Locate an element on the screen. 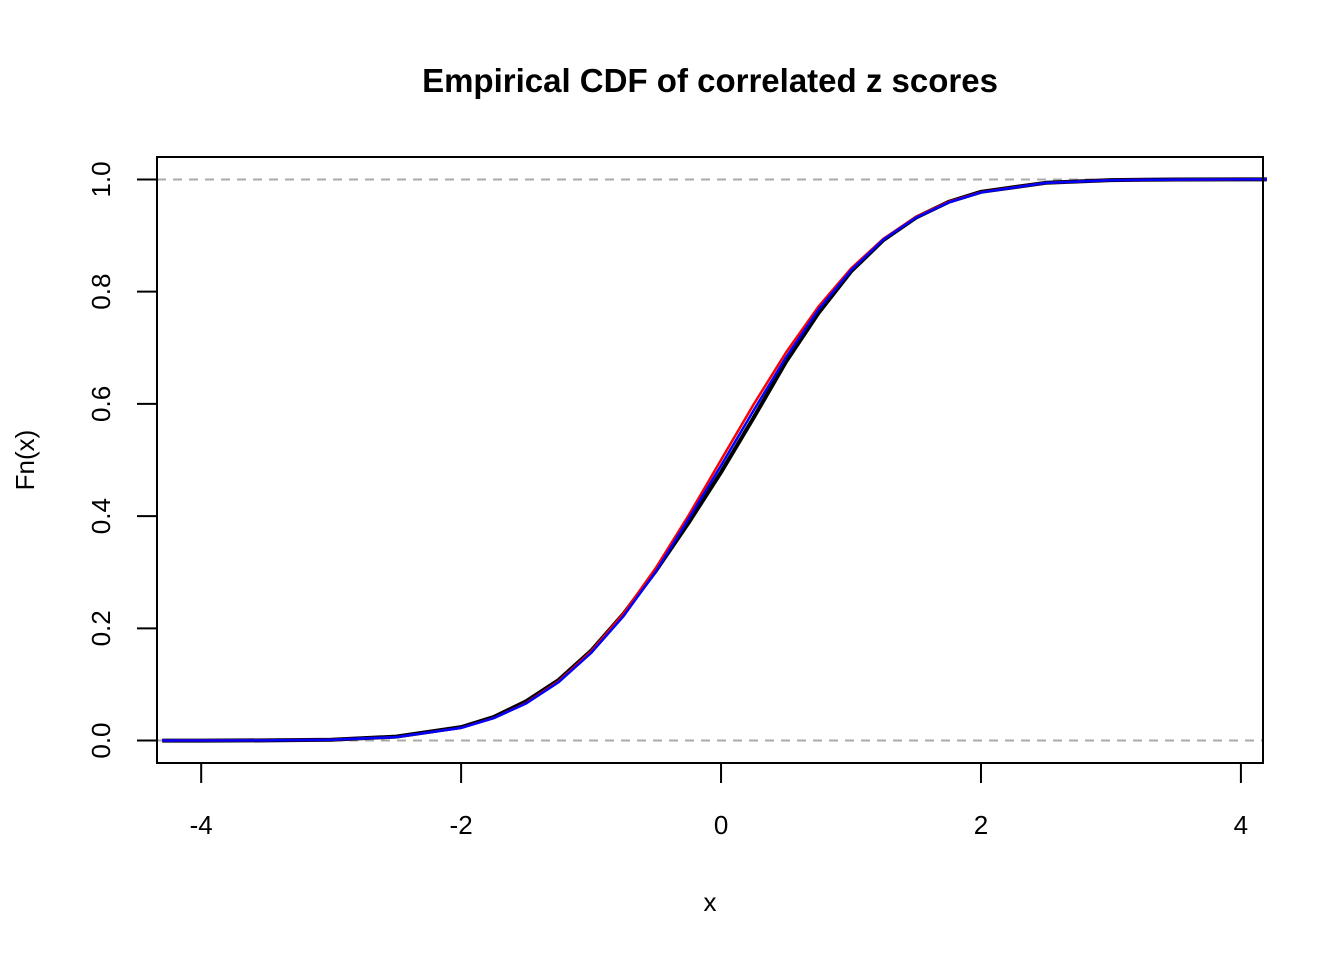 The image size is (1344, 960). y-tick-label: 0.2 is located at coordinates (101, 628).